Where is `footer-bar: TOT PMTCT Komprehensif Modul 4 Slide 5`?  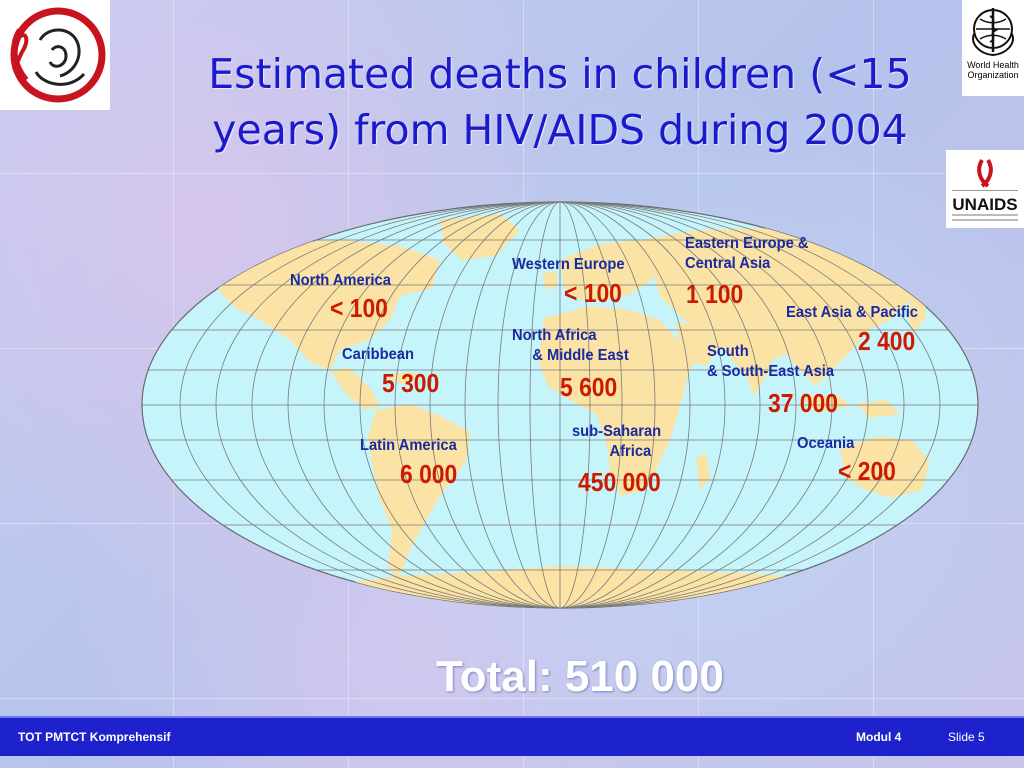 footer-bar: TOT PMTCT Komprehensif Modul 4 Slide 5 is located at coordinates (512, 736).